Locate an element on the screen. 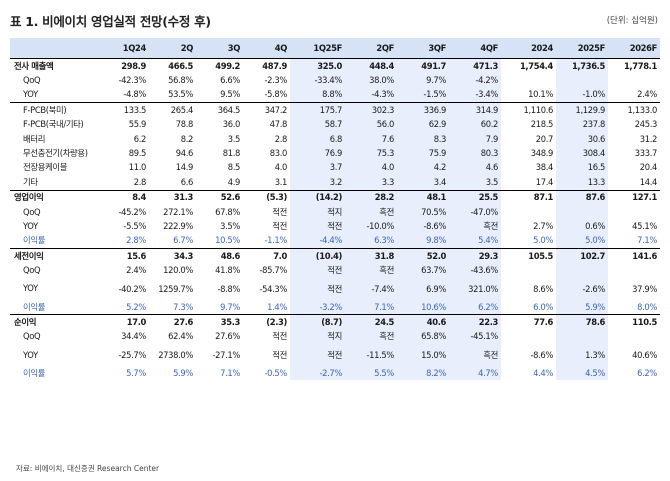  table-cell: 105.5 is located at coordinates (528, 256).